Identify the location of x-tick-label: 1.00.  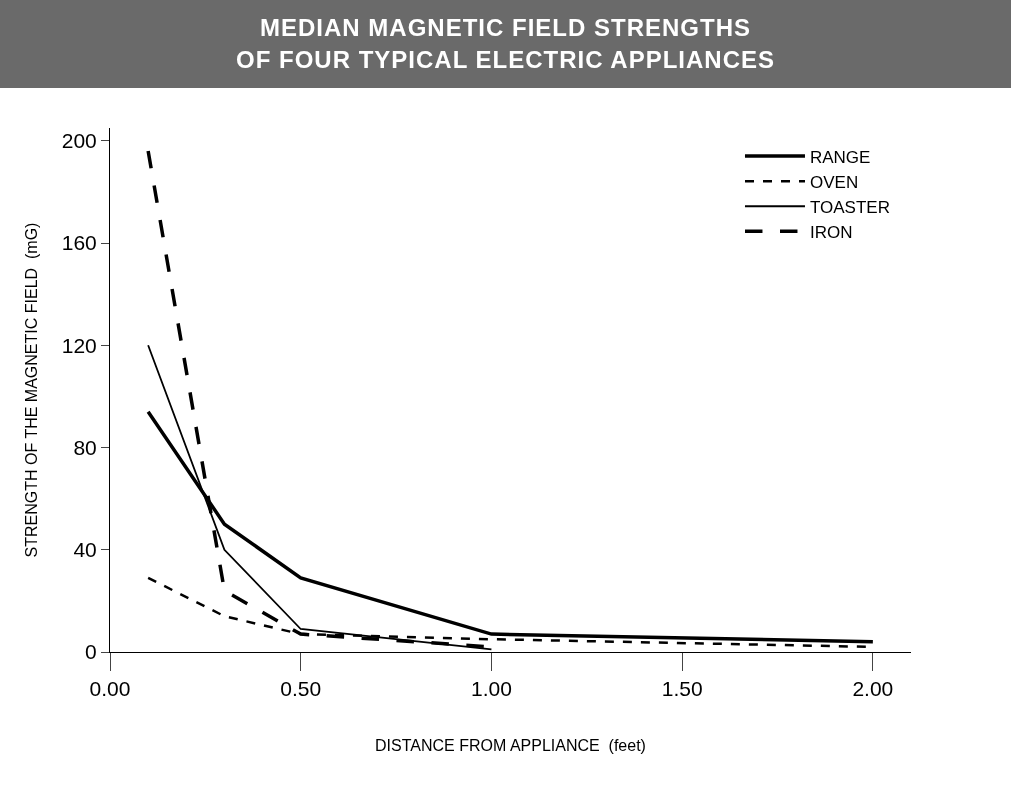
(491, 689).